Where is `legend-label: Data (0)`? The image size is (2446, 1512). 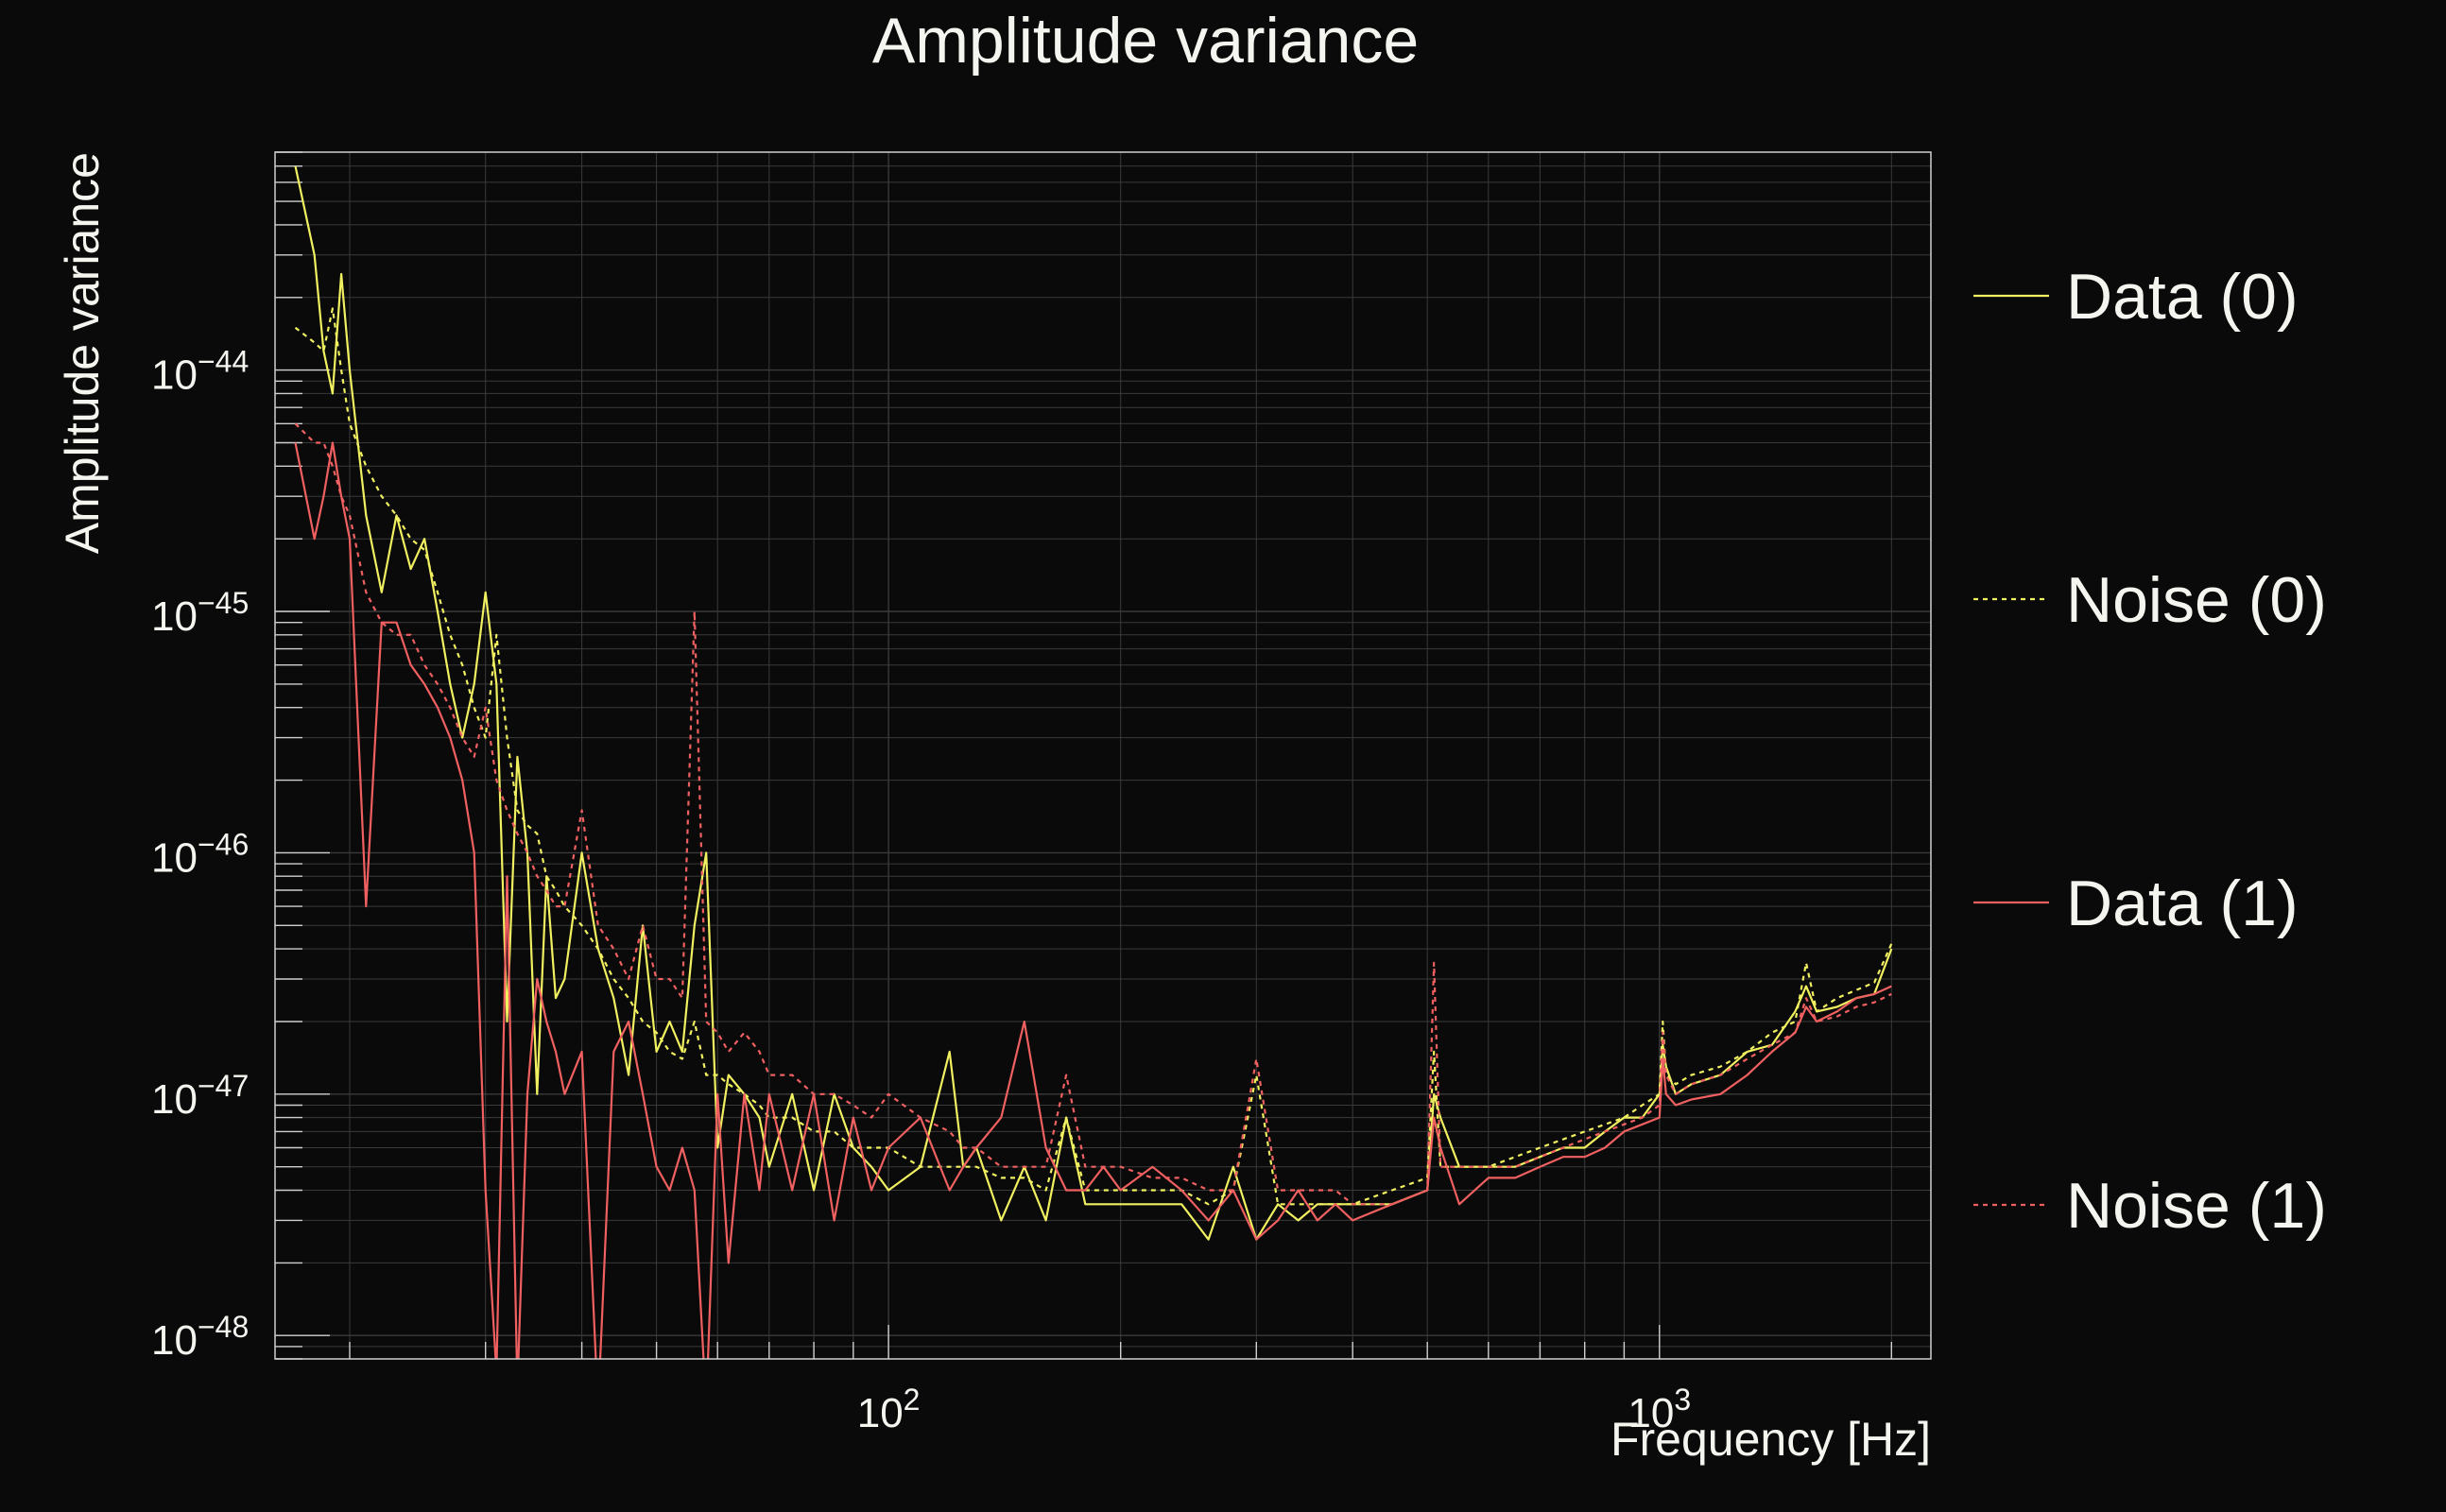 legend-label: Data (0) is located at coordinates (2182, 297).